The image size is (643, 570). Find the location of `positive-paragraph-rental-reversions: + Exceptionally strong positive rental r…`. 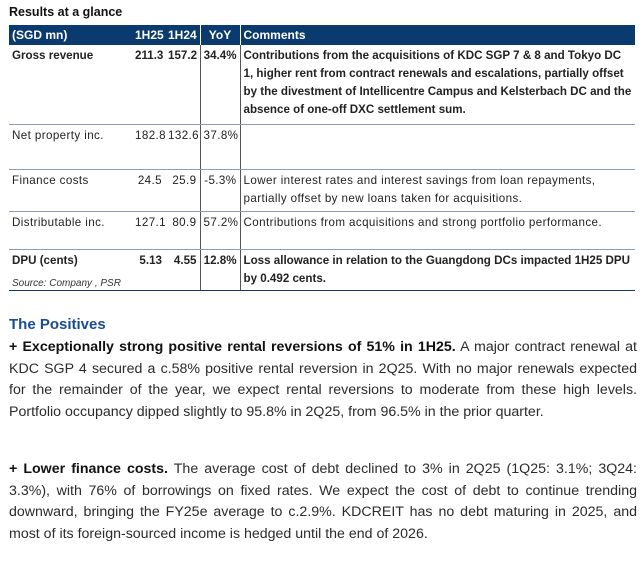

positive-paragraph-rental-reversions: + Exceptionally strong positive rental r… is located at coordinates (323, 380).